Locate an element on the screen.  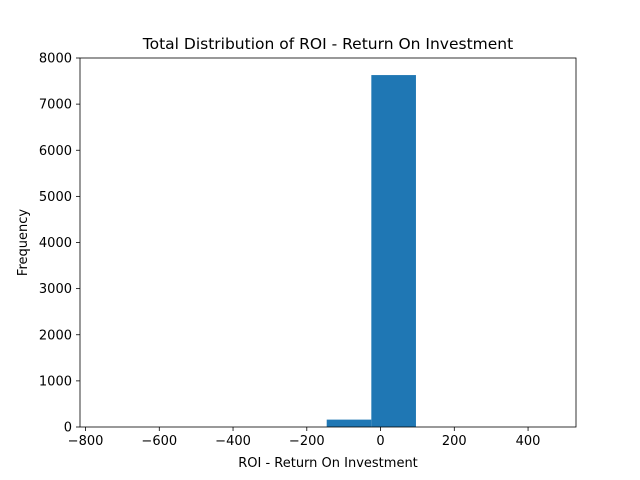
y-axis-label: Frequency is located at coordinates (23, 242).